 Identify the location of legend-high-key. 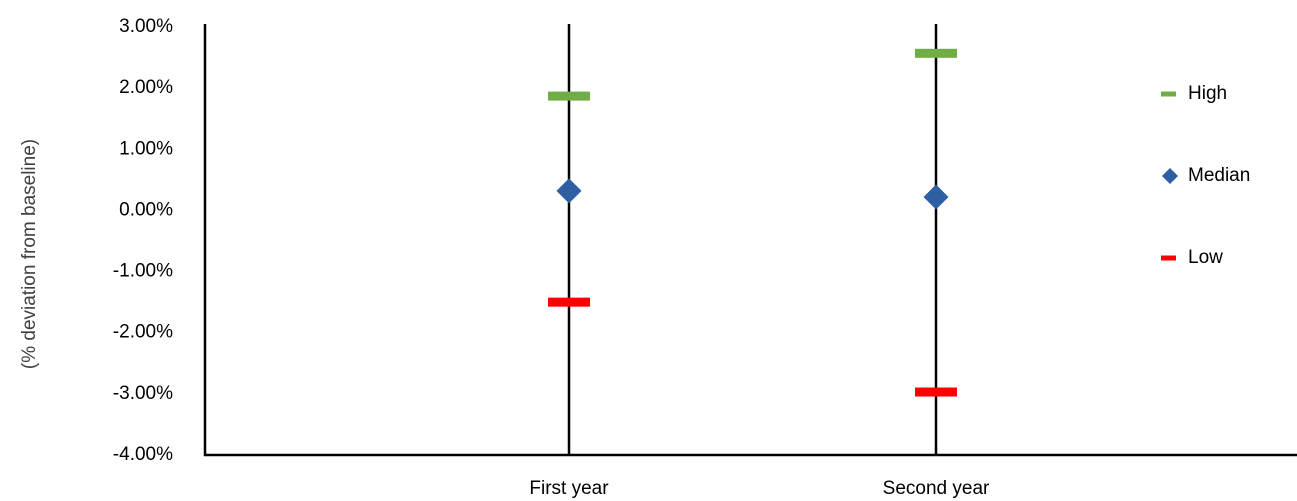
(1168, 94).